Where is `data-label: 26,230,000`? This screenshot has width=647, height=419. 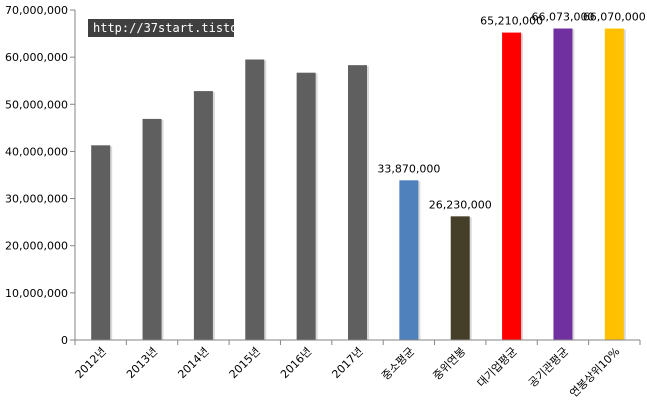 data-label: 26,230,000 is located at coordinates (460, 204).